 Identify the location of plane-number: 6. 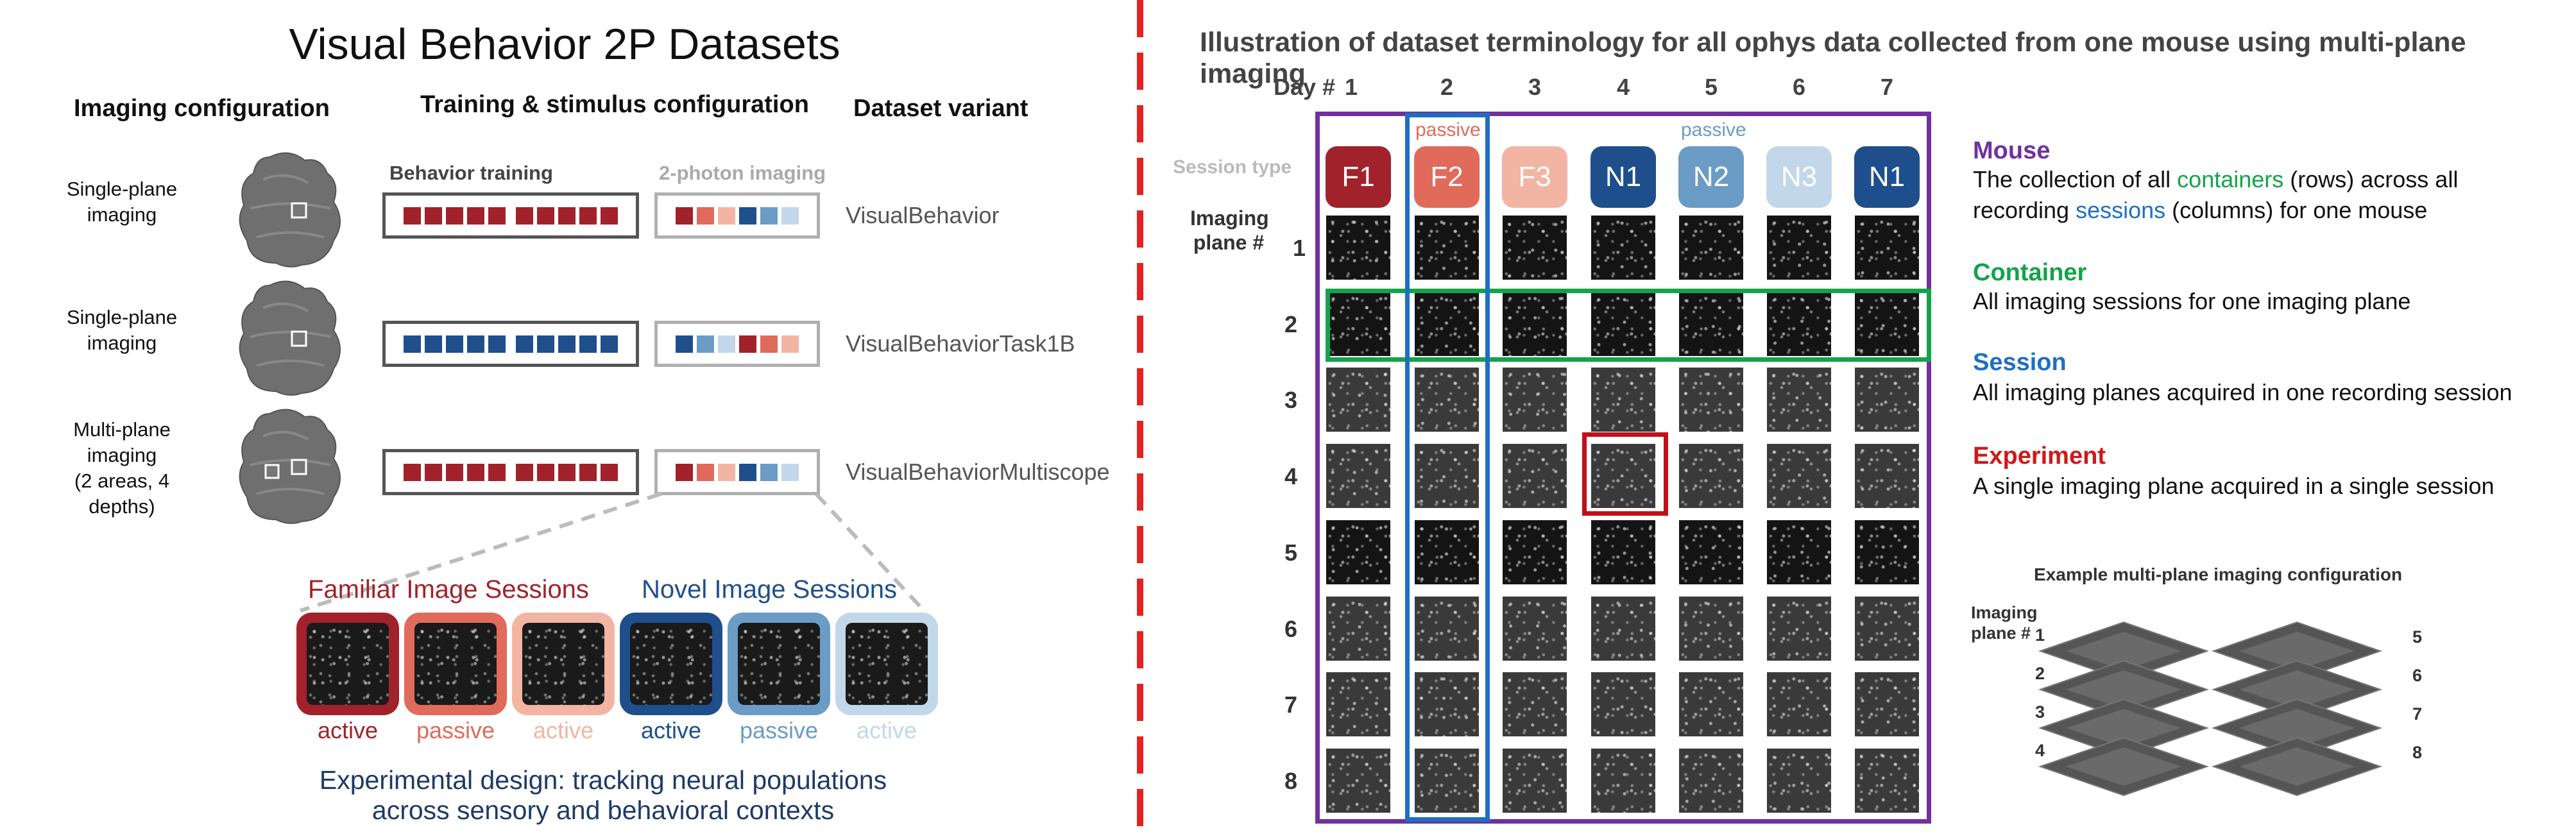
(1291, 629).